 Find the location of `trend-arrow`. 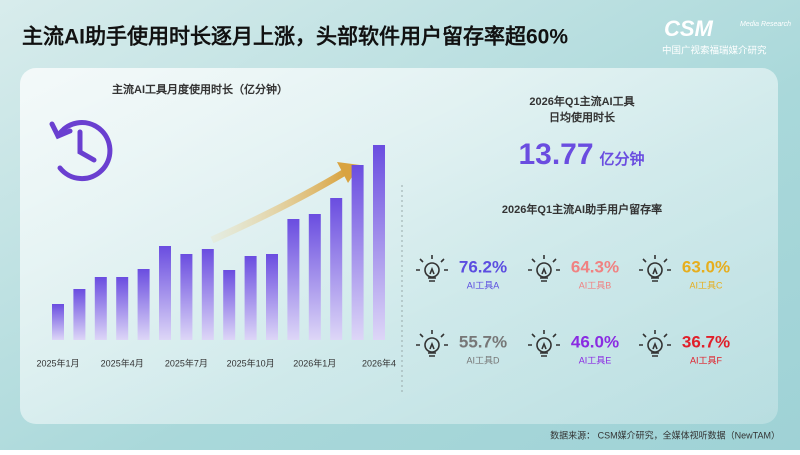

trend-arrow is located at coordinates (278, 206).